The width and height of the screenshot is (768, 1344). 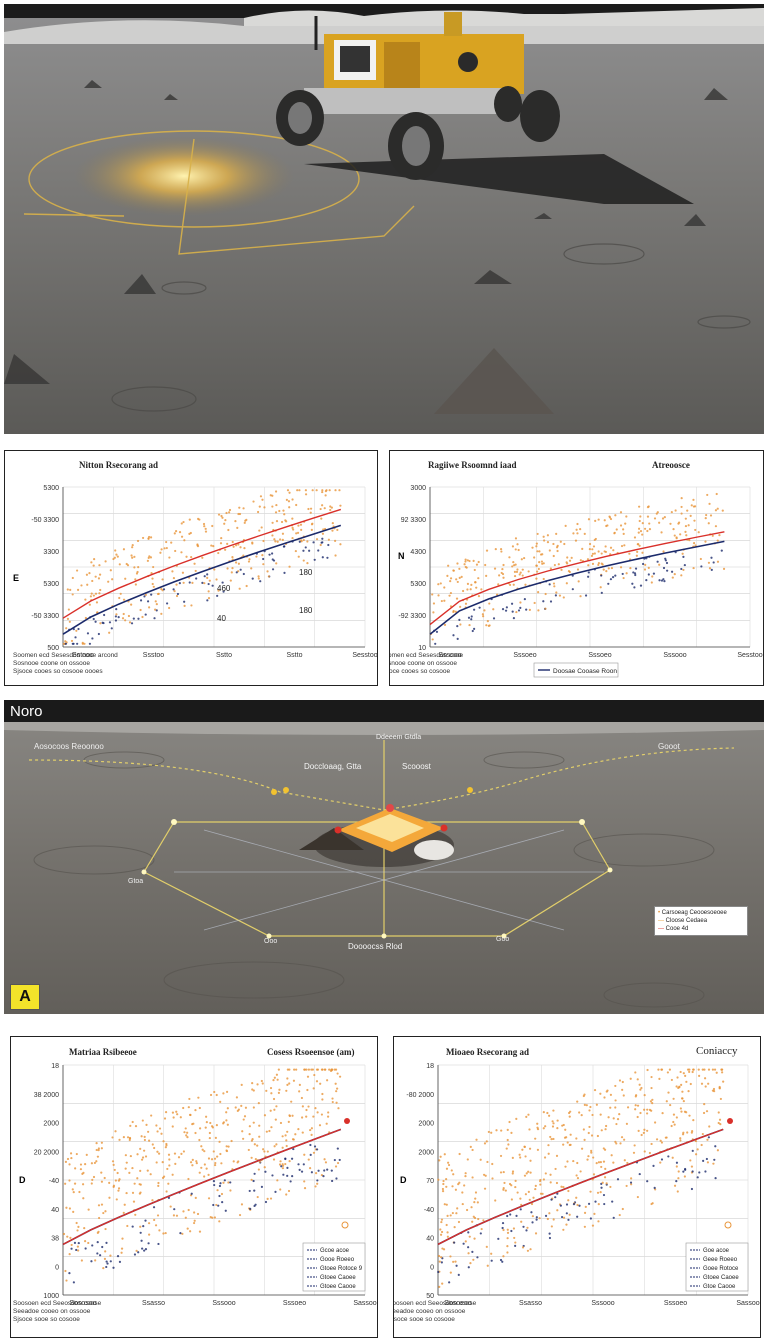 I want to click on legend-box, so click(x=717, y=1267).